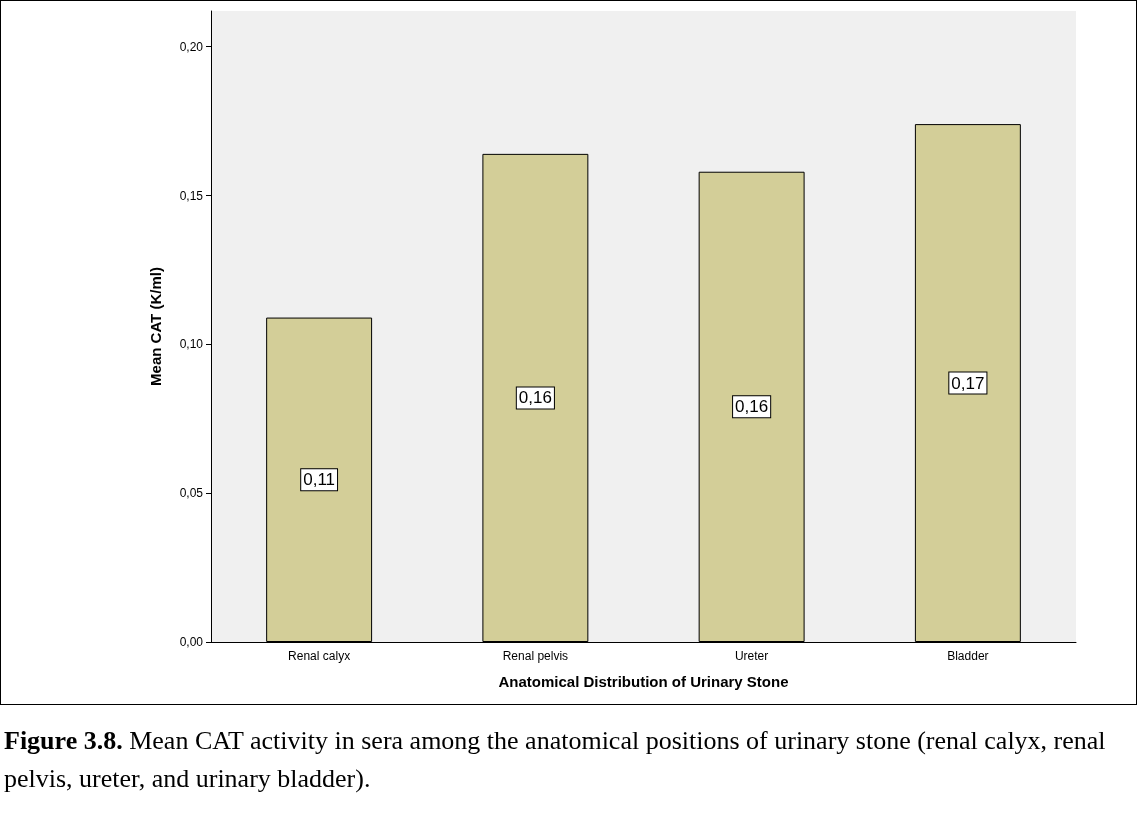  Describe the element at coordinates (968, 383) in the screenshot. I see `data-label: 0,17` at that location.